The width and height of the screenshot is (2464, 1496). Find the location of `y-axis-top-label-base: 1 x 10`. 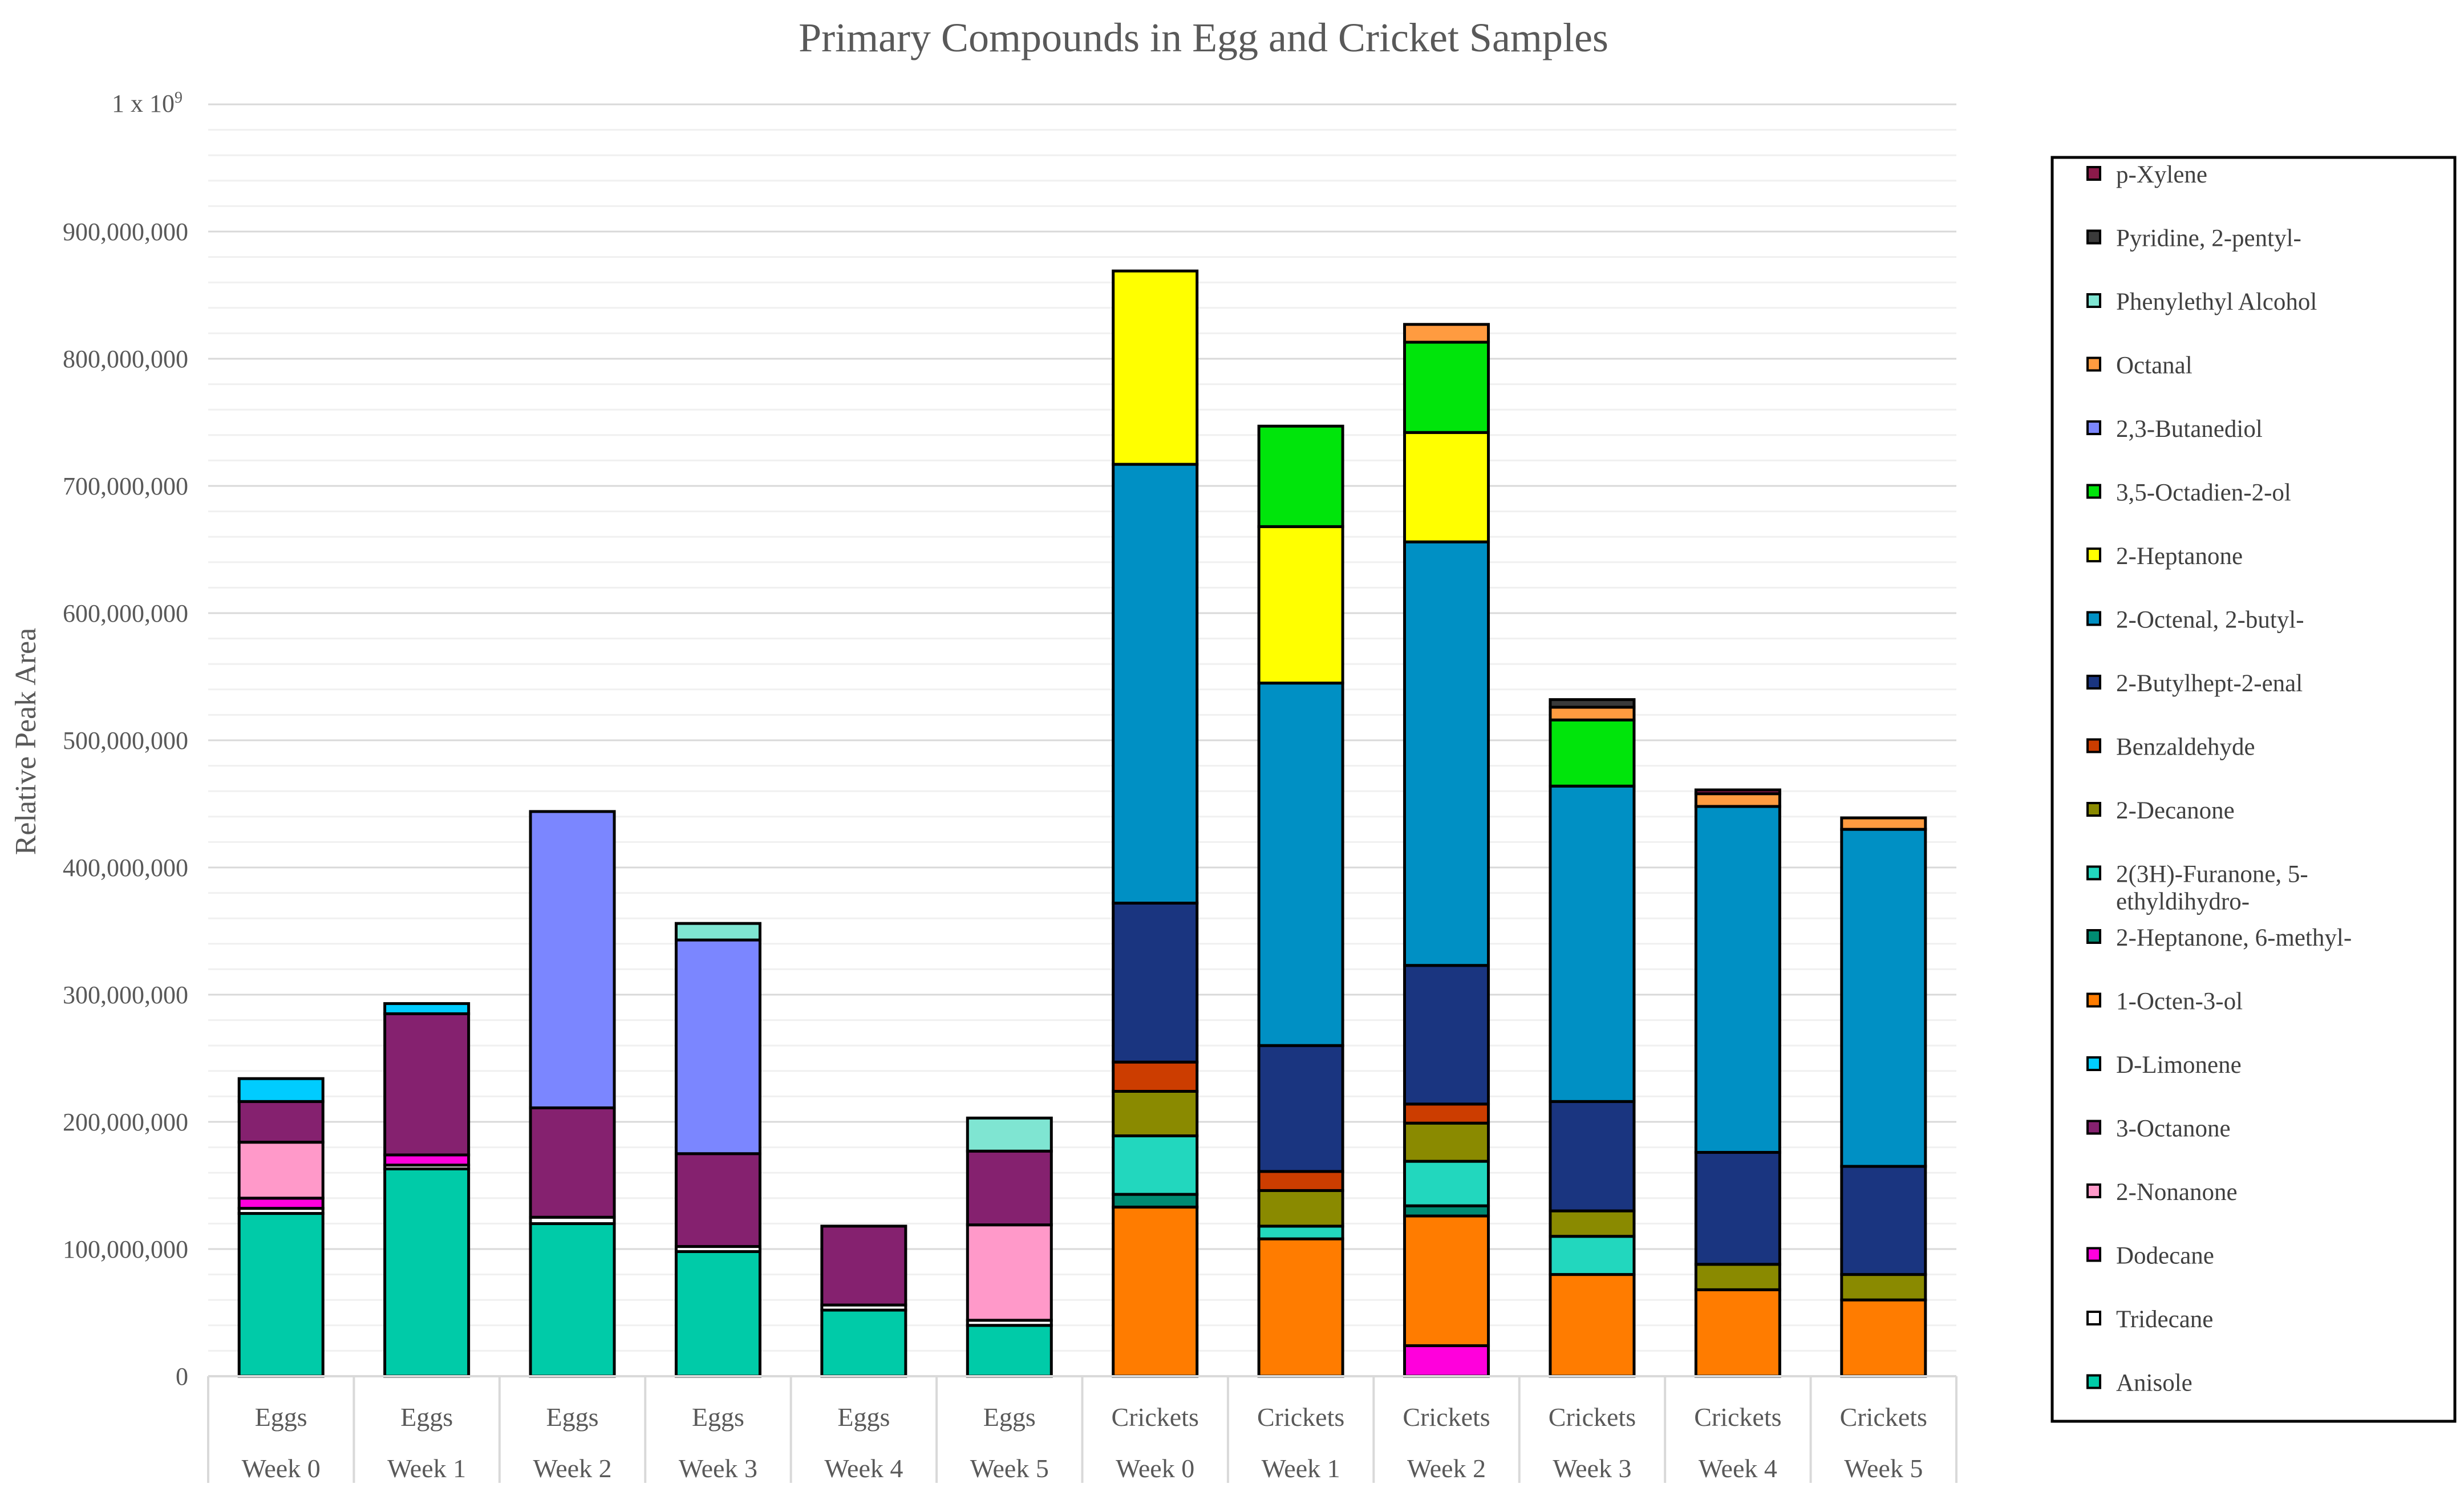

y-axis-top-label-base: 1 x 10 is located at coordinates (143, 103).